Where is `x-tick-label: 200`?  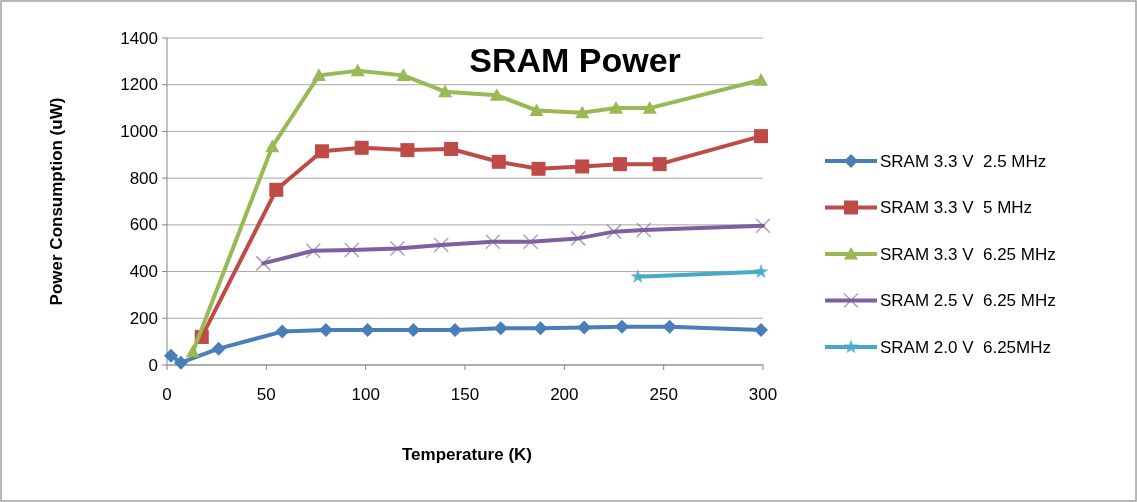
x-tick-label: 200 is located at coordinates (564, 394).